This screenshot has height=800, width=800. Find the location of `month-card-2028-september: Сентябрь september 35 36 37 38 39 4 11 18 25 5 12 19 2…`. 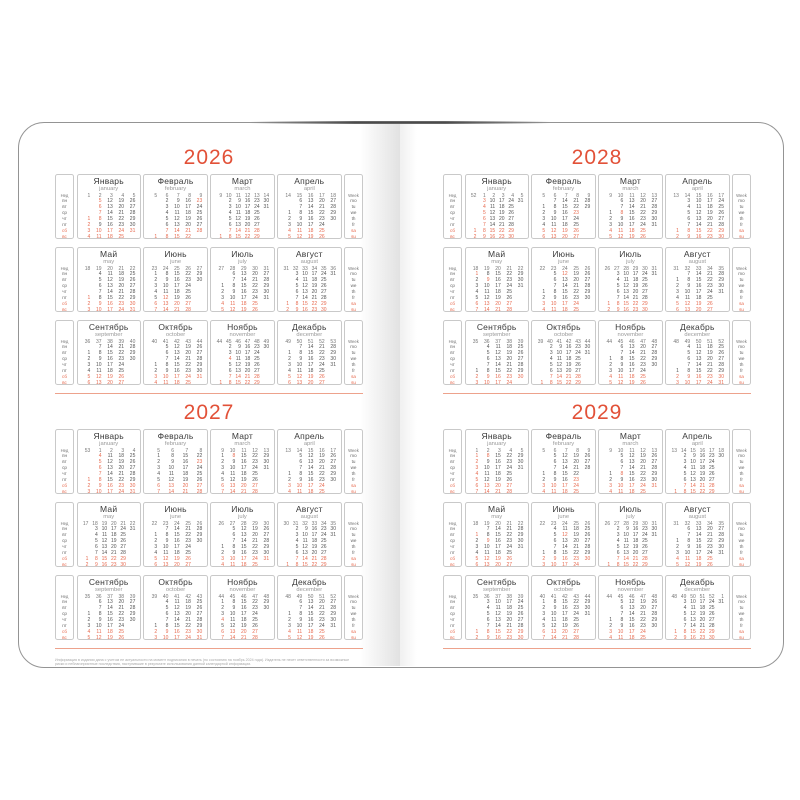

month-card-2028-september: Сентябрь september 35 36 37 38 39 4 11 18 25 5 12 19 2… is located at coordinates (496, 352).